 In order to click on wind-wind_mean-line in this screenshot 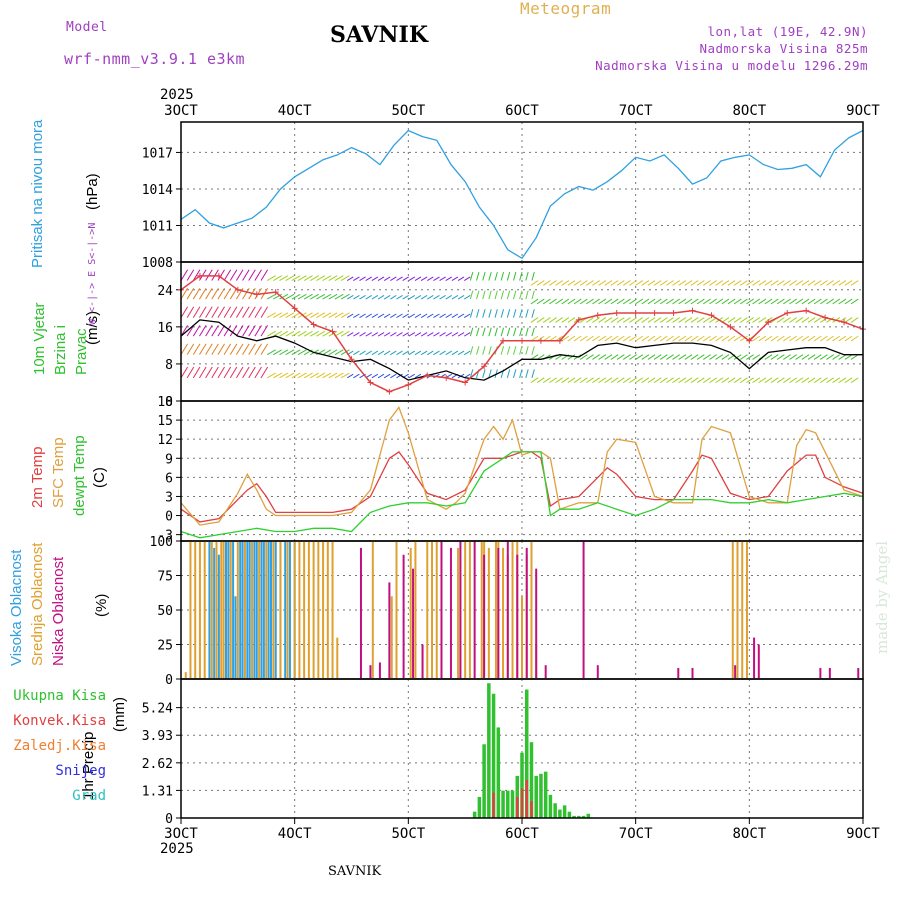, I will do `click(521, 350)`.